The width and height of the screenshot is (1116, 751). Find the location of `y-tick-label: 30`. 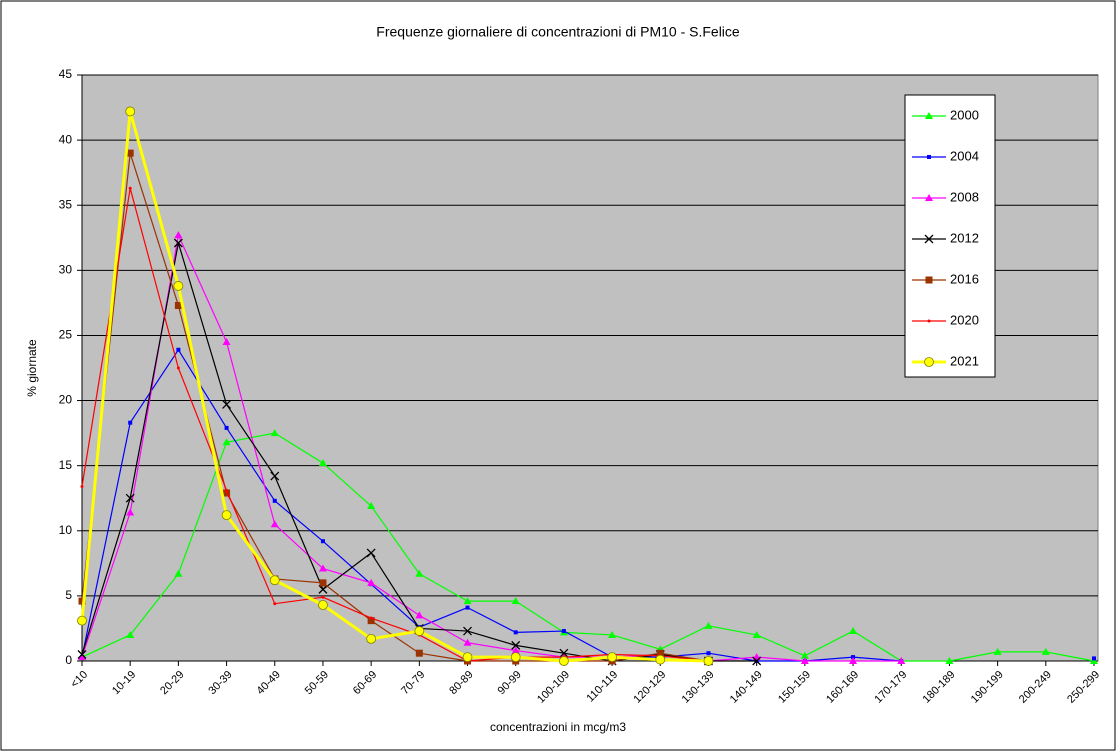

y-tick-label: 30 is located at coordinates (66, 270).